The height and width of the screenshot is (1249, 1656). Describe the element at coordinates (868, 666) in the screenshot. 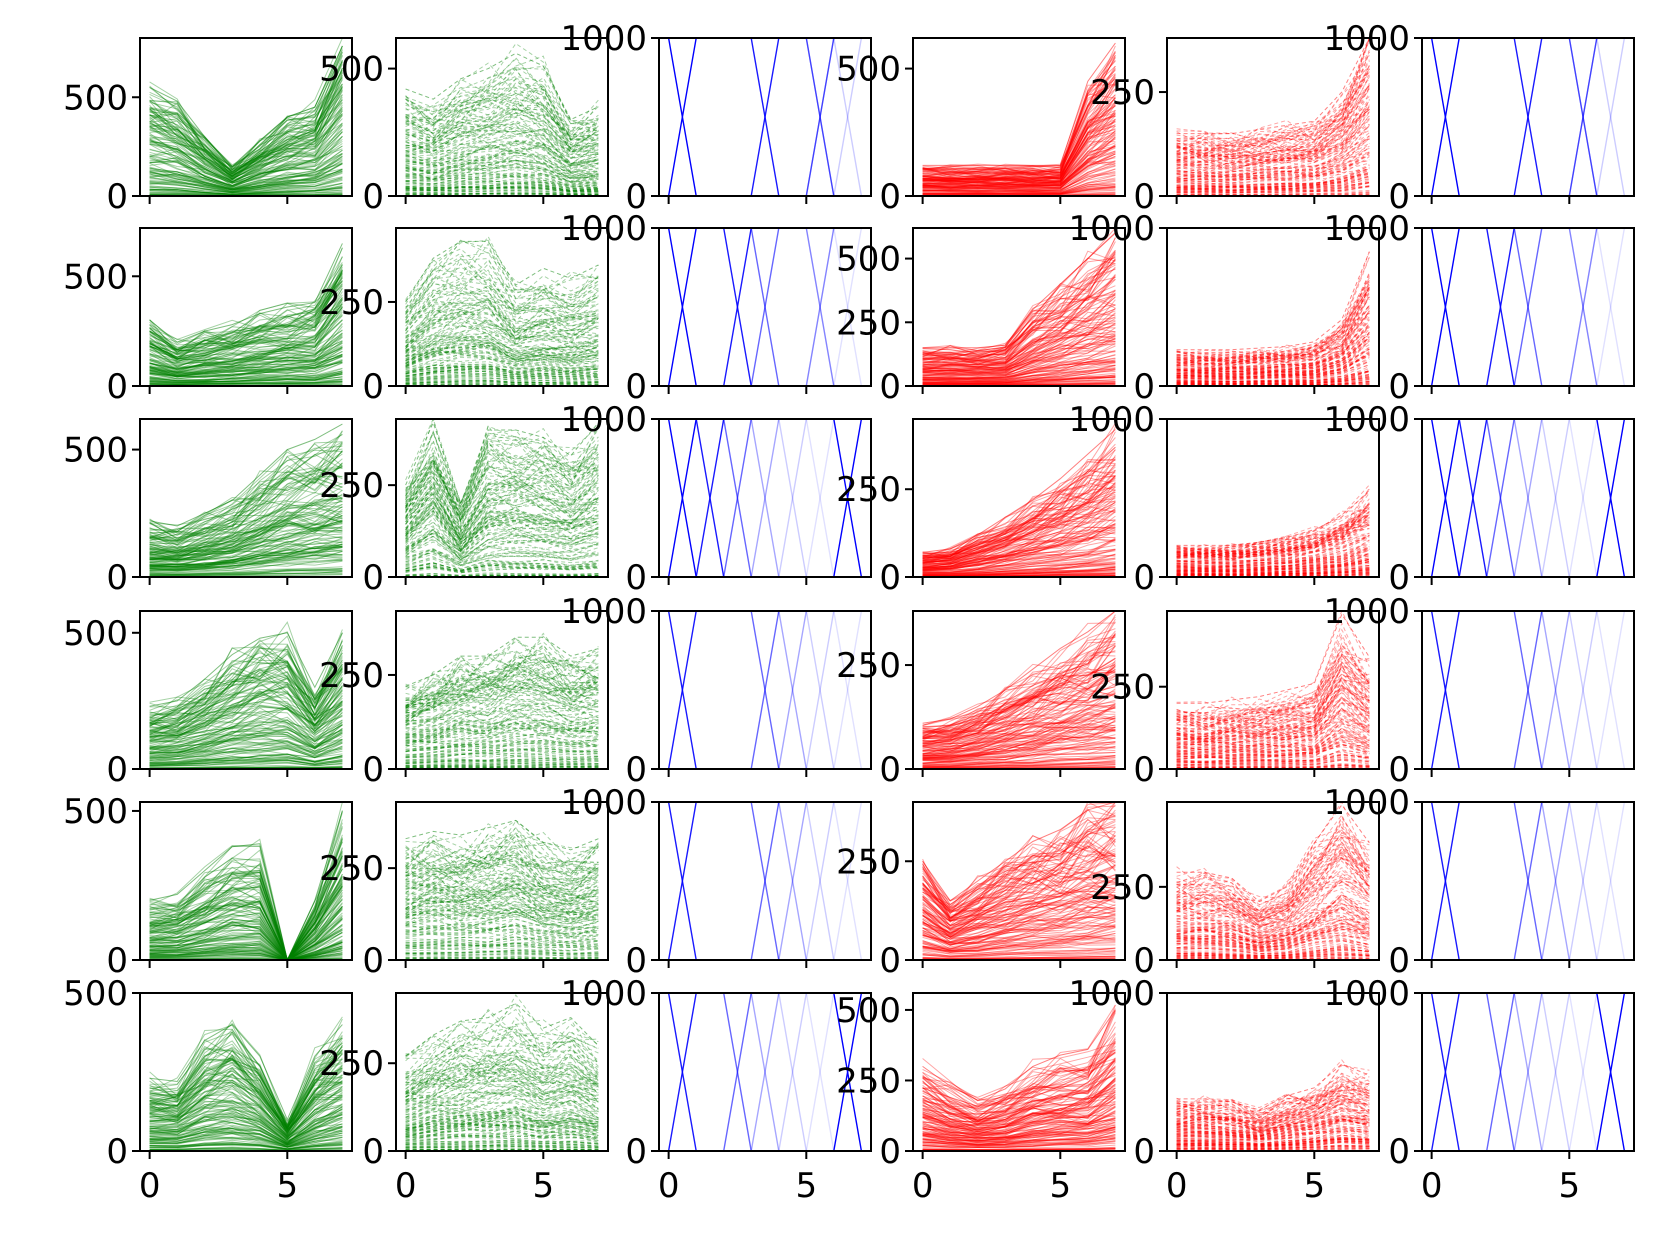

I see `y-tick-label: 250` at that location.